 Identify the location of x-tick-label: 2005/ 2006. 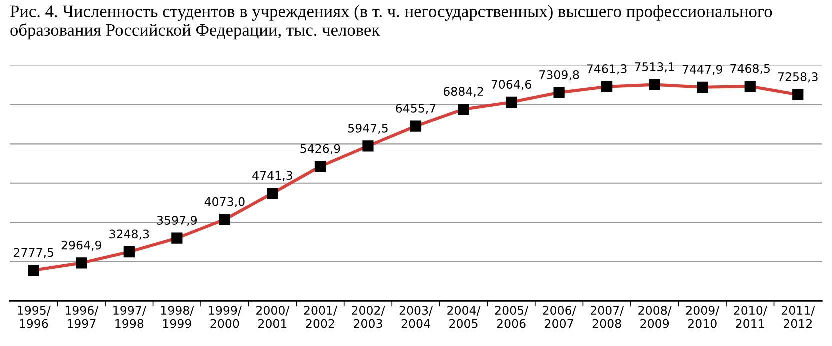
(512, 317).